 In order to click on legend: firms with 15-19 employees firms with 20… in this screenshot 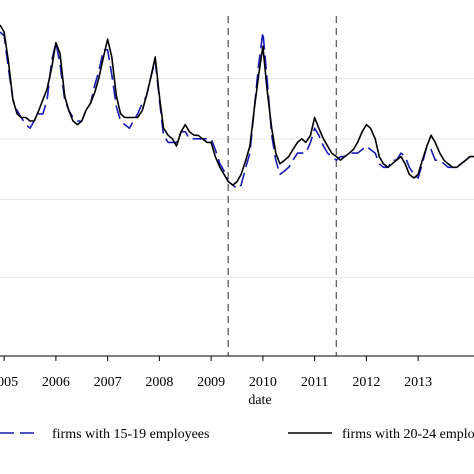, I will do `click(237, 434)`.